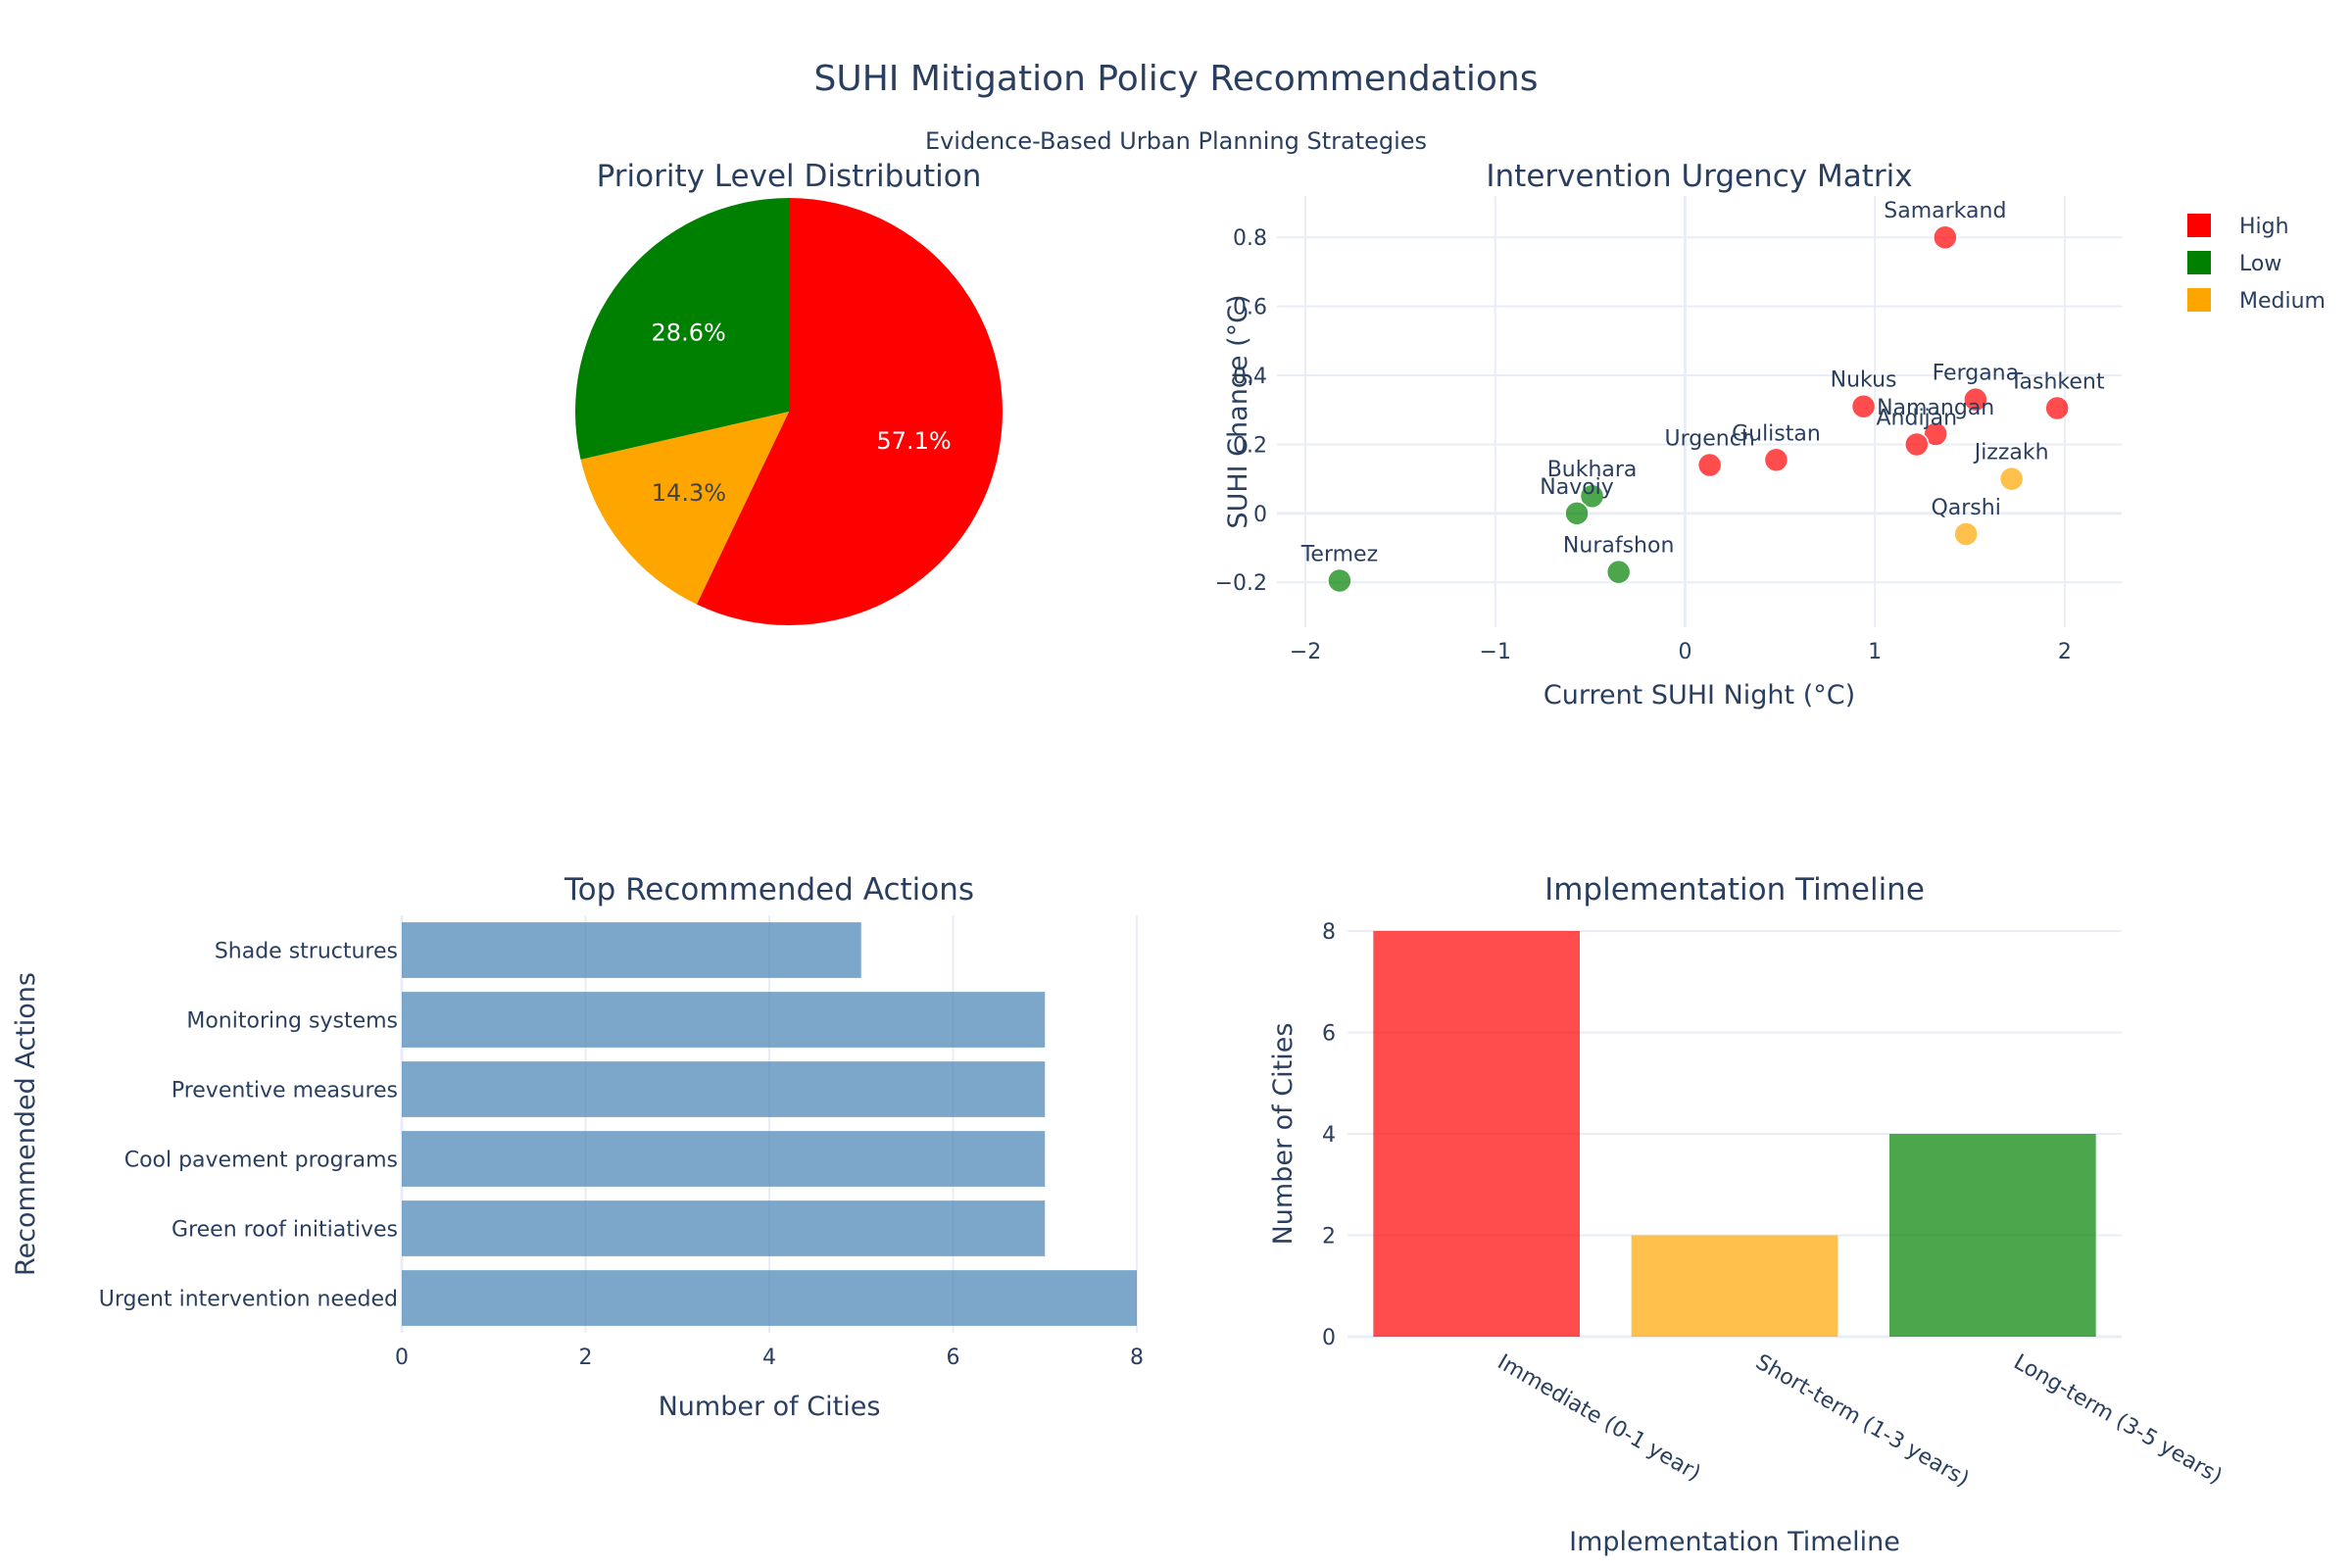 This screenshot has height=1568, width=2352. What do you see at coordinates (769, 1298) in the screenshot?
I see `actions-bar-urgent-intervention-needed` at bounding box center [769, 1298].